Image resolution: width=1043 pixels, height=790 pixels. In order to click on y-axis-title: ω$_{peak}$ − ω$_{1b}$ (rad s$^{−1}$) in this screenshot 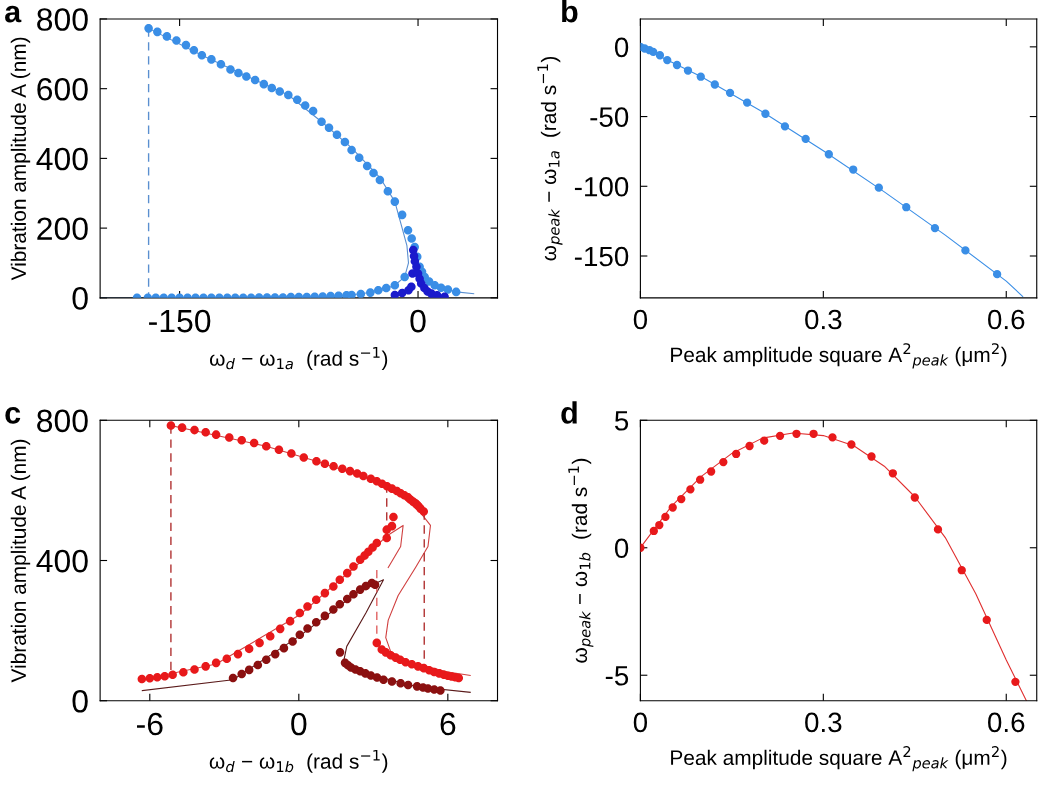, I will do `click(581, 560)`.